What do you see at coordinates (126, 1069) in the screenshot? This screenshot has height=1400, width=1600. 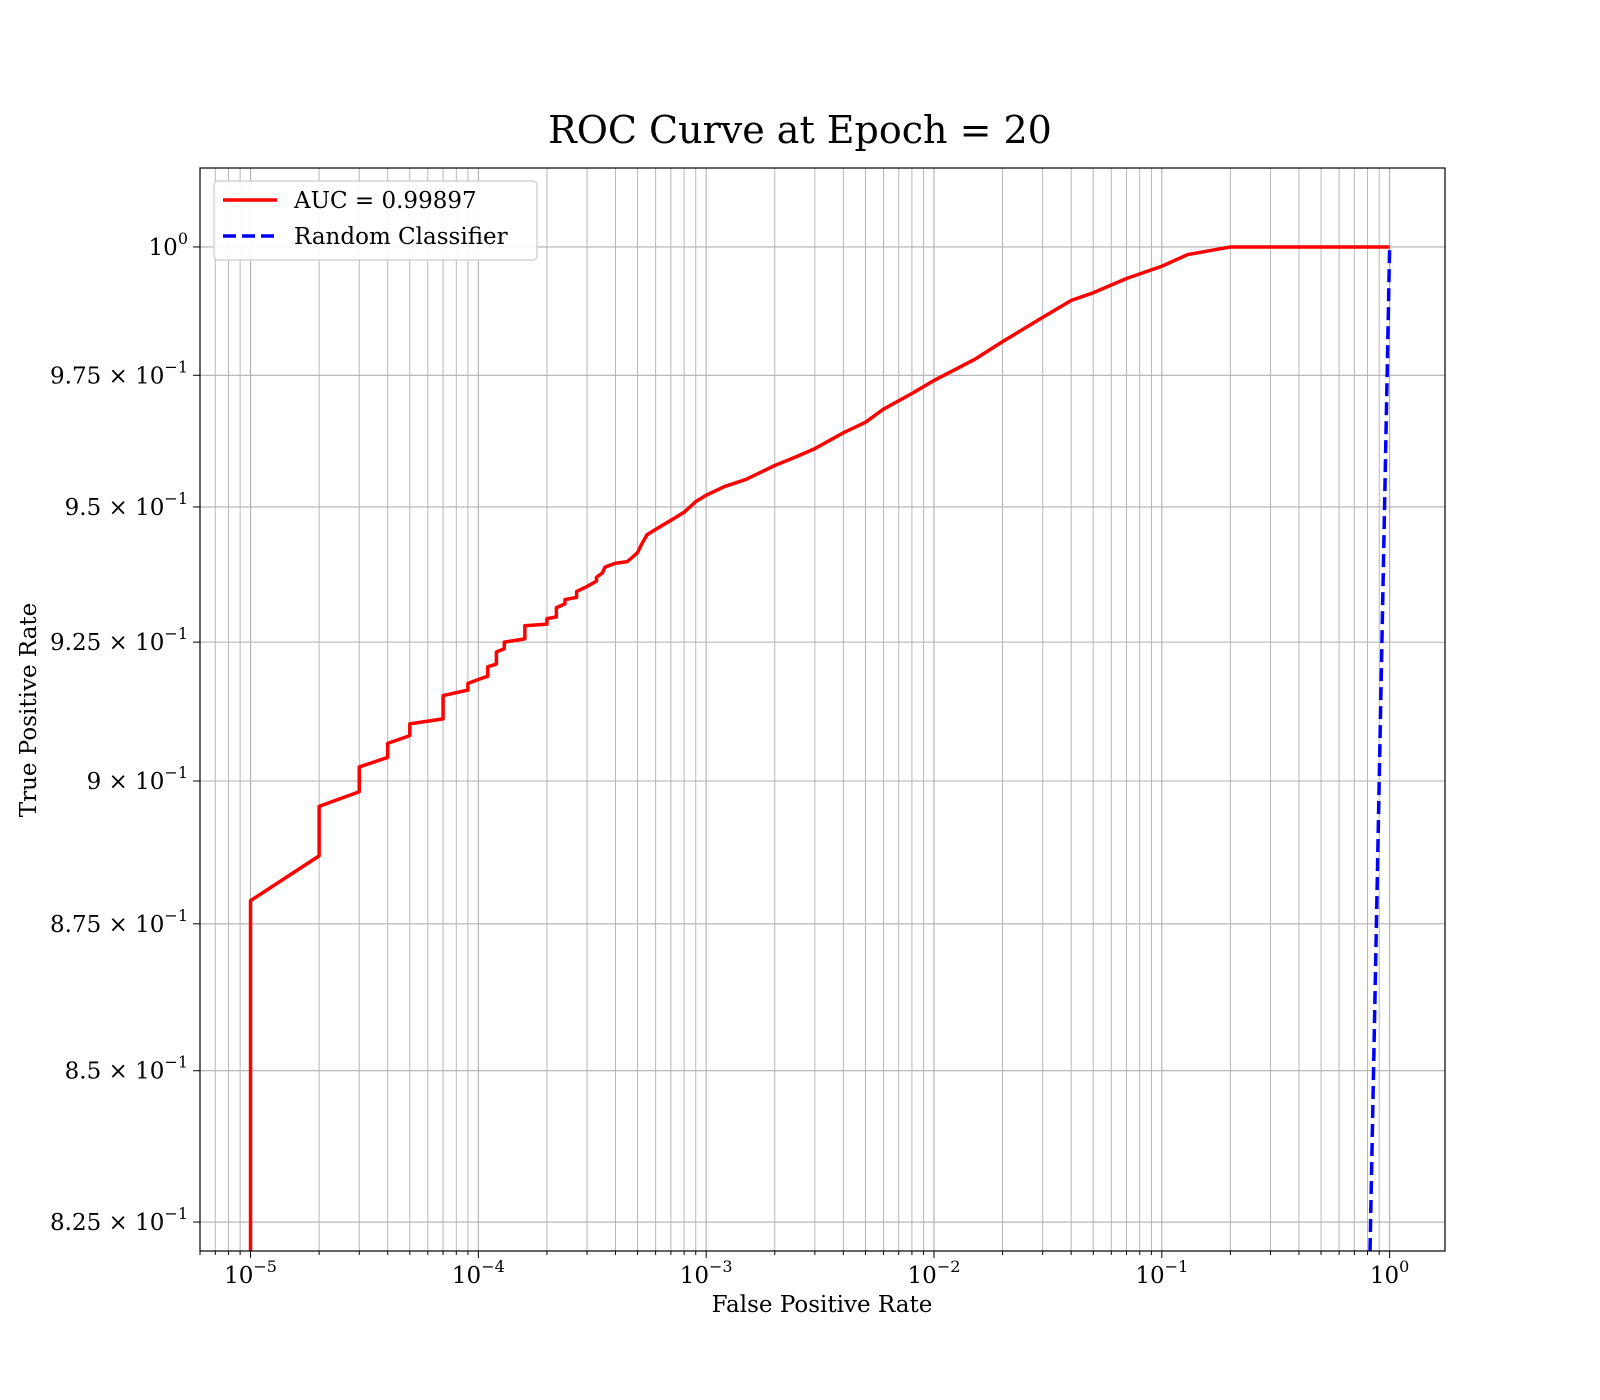 I see `y-tick-label: 8.5 × 10⁻¹` at bounding box center [126, 1069].